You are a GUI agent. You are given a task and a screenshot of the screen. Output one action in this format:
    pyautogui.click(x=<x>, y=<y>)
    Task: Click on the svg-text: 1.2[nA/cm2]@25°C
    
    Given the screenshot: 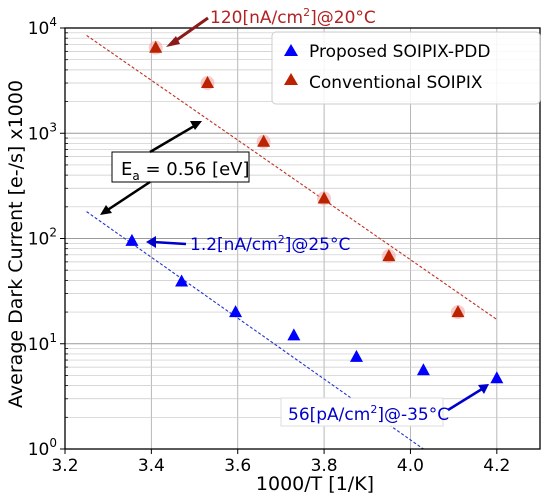 What is the action you would take?
    pyautogui.click(x=270, y=244)
    